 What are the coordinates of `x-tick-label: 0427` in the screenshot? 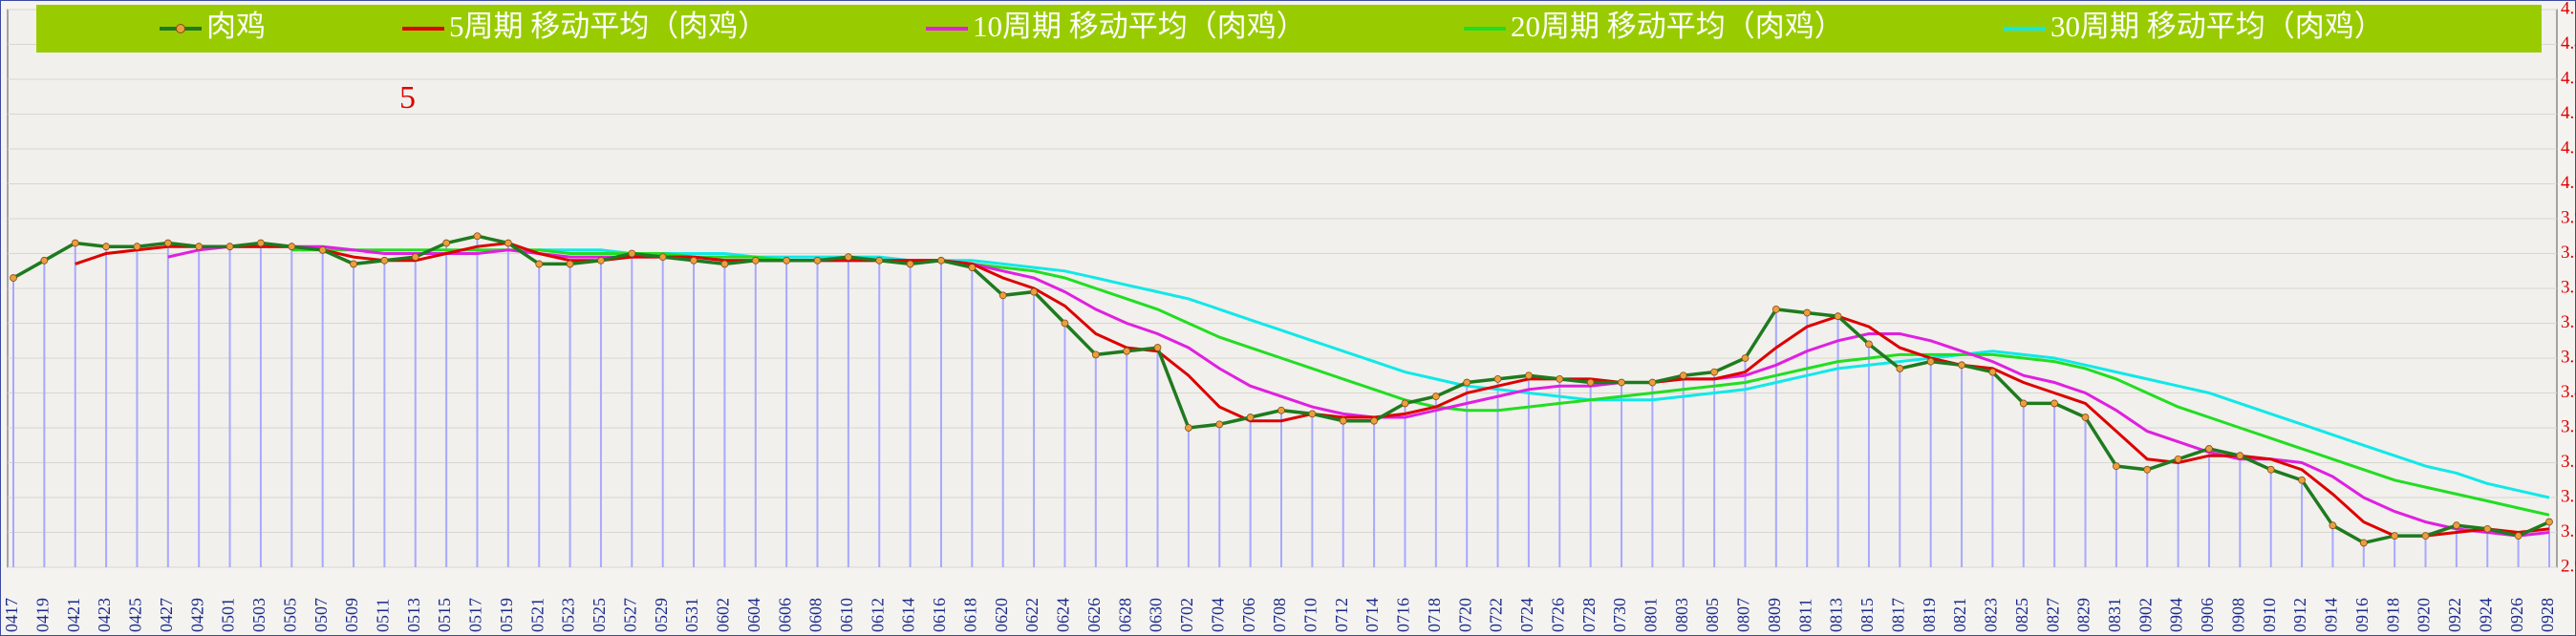 It's located at (166, 615).